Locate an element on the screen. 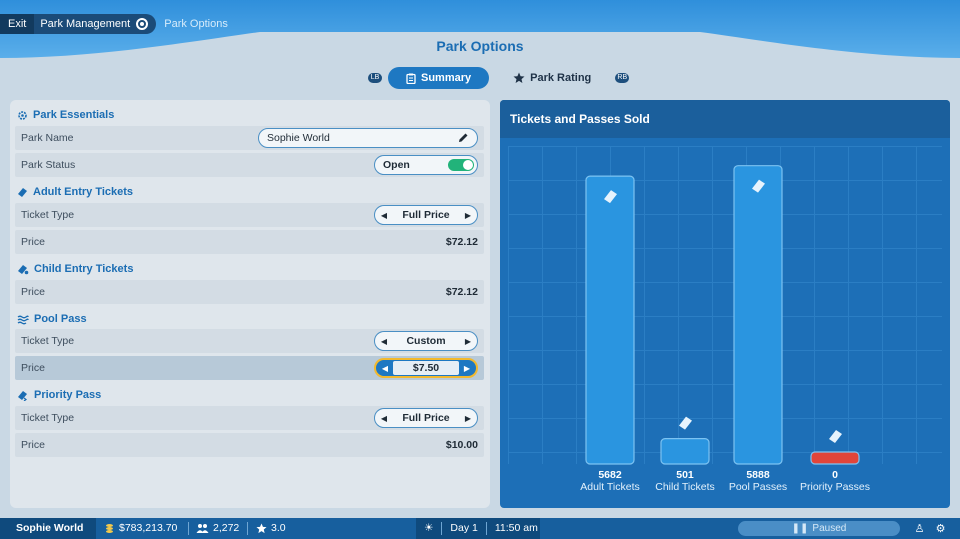 Image resolution: width=960 pixels, height=539 pixels. pool-price-label: Price is located at coordinates (33, 368).